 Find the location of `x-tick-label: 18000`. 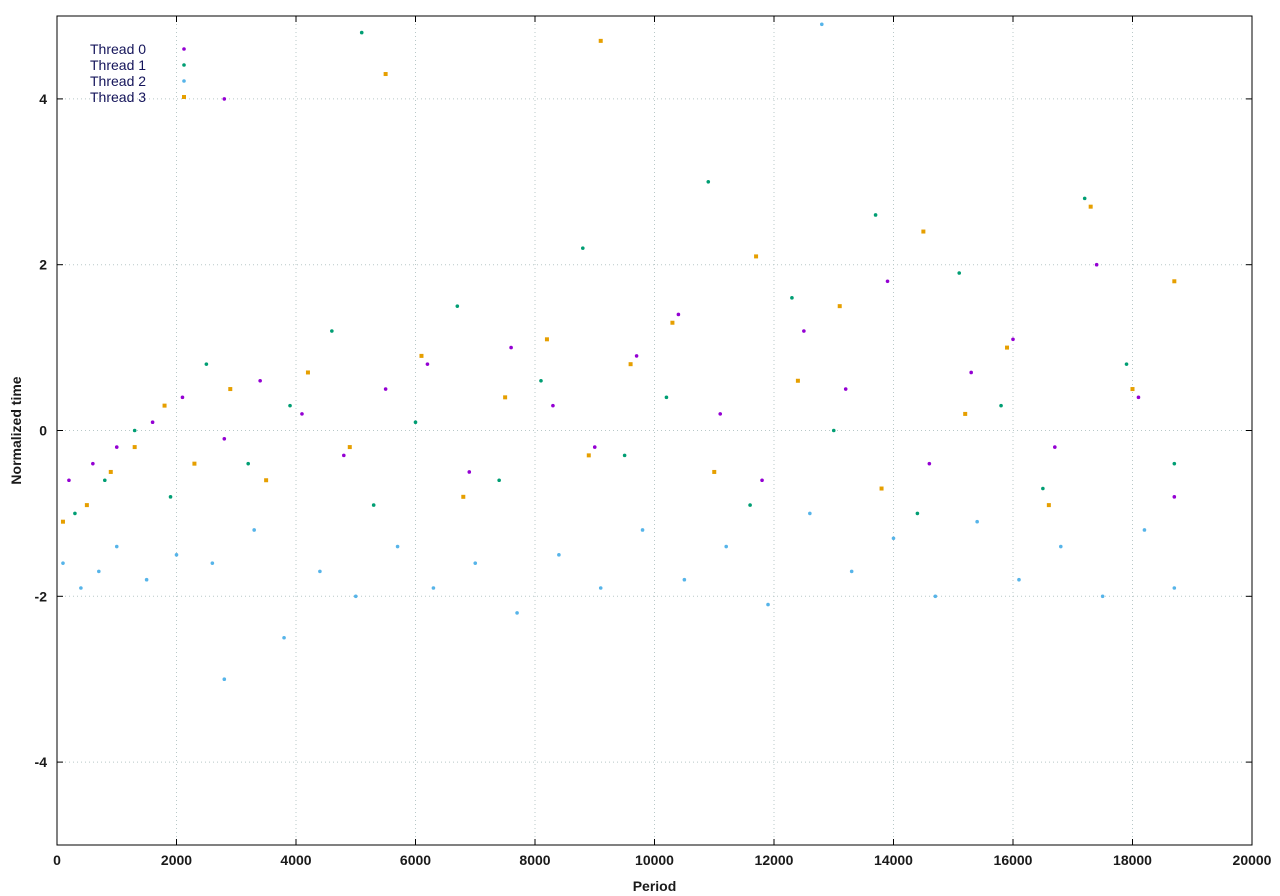

x-tick-label: 18000 is located at coordinates (1132, 860).